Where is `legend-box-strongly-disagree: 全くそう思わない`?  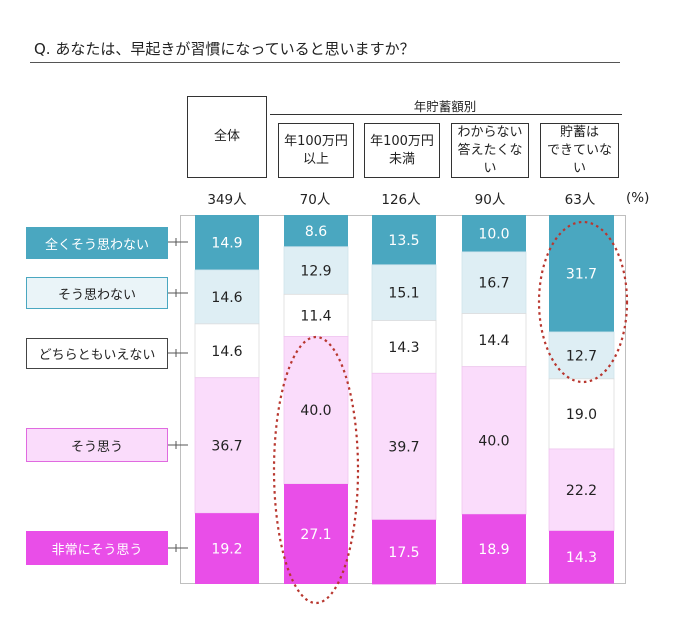
legend-box-strongly-disagree: 全くそう思わない is located at coordinates (97, 243).